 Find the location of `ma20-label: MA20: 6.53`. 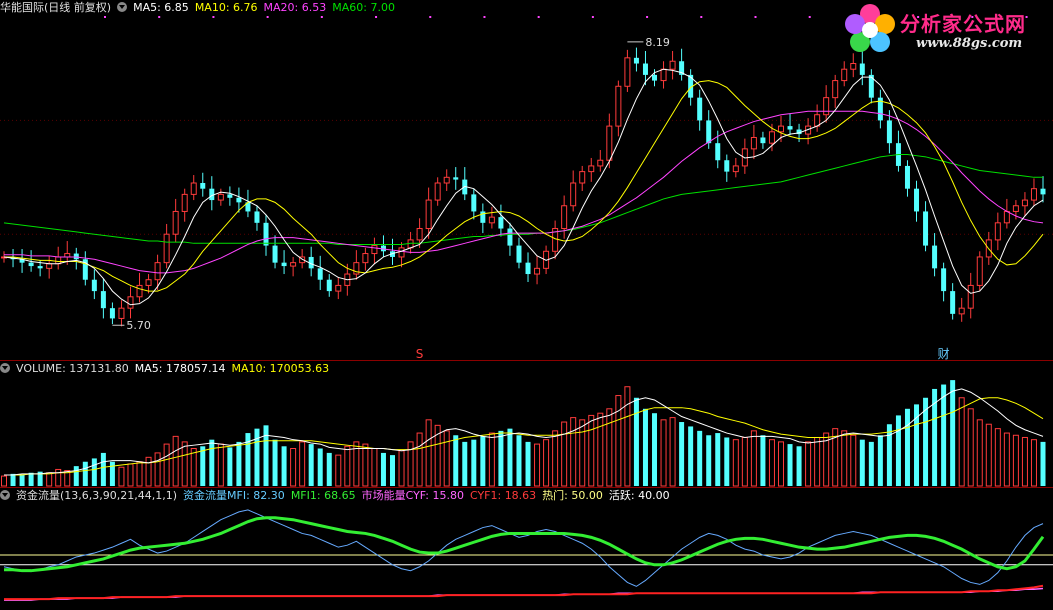

ma20-label: MA20: 6.53 is located at coordinates (295, 7).